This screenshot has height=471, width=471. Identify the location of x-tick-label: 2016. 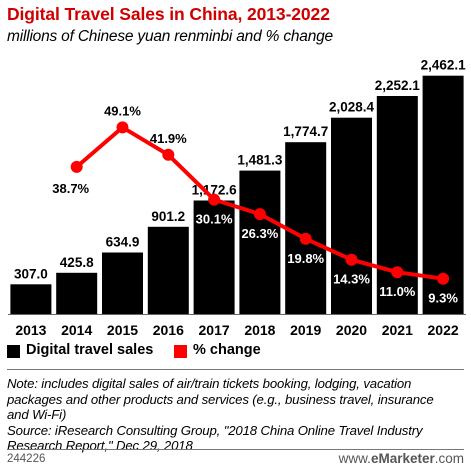
(168, 330).